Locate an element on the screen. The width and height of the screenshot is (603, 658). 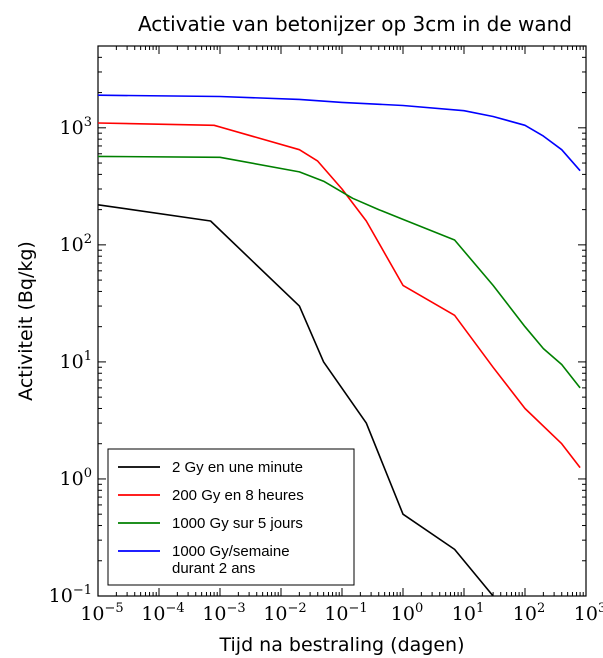
legend-box is located at coordinates (231, 517).